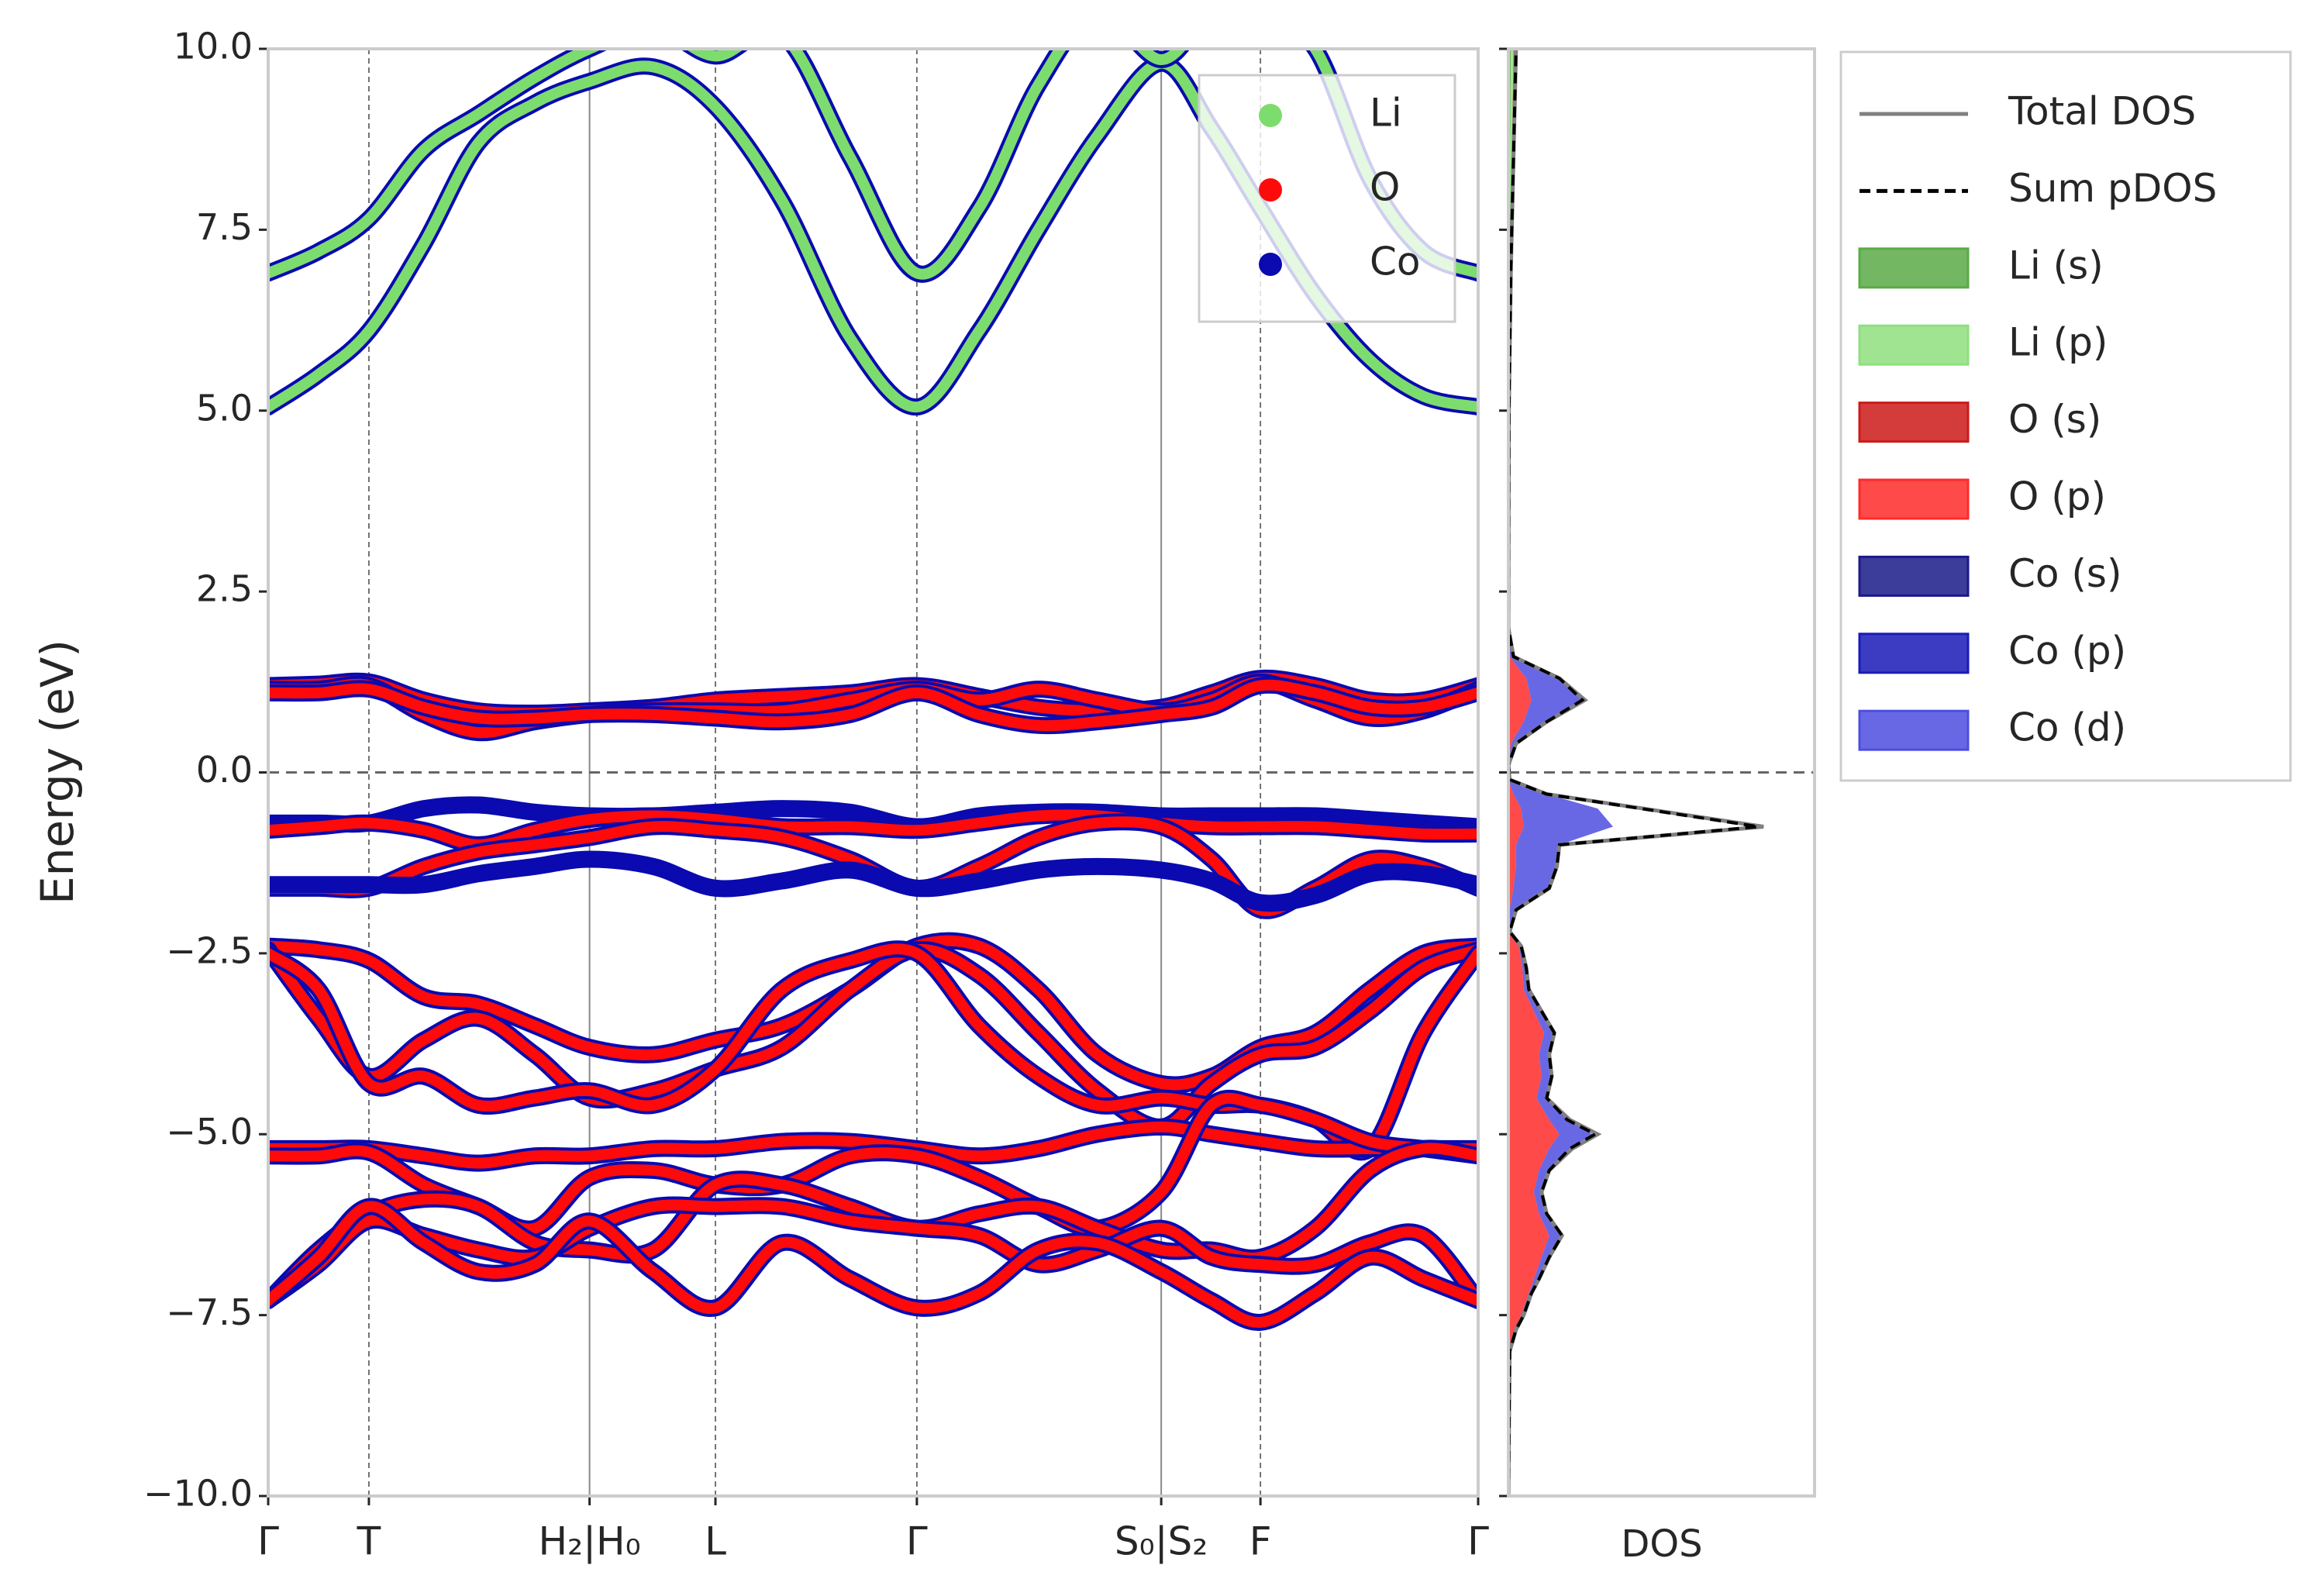  I want to click on legend-label: Li, so click(1386, 113).